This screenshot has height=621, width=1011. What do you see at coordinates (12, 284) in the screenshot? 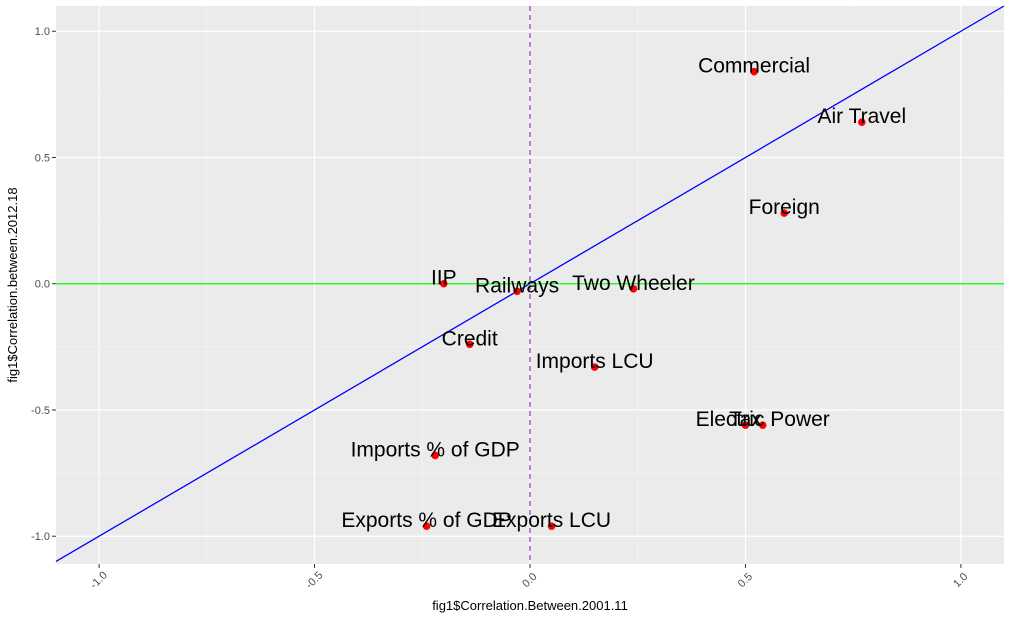
I see `y-axis-title: fig1$Correlation.between.2012.18` at bounding box center [12, 284].